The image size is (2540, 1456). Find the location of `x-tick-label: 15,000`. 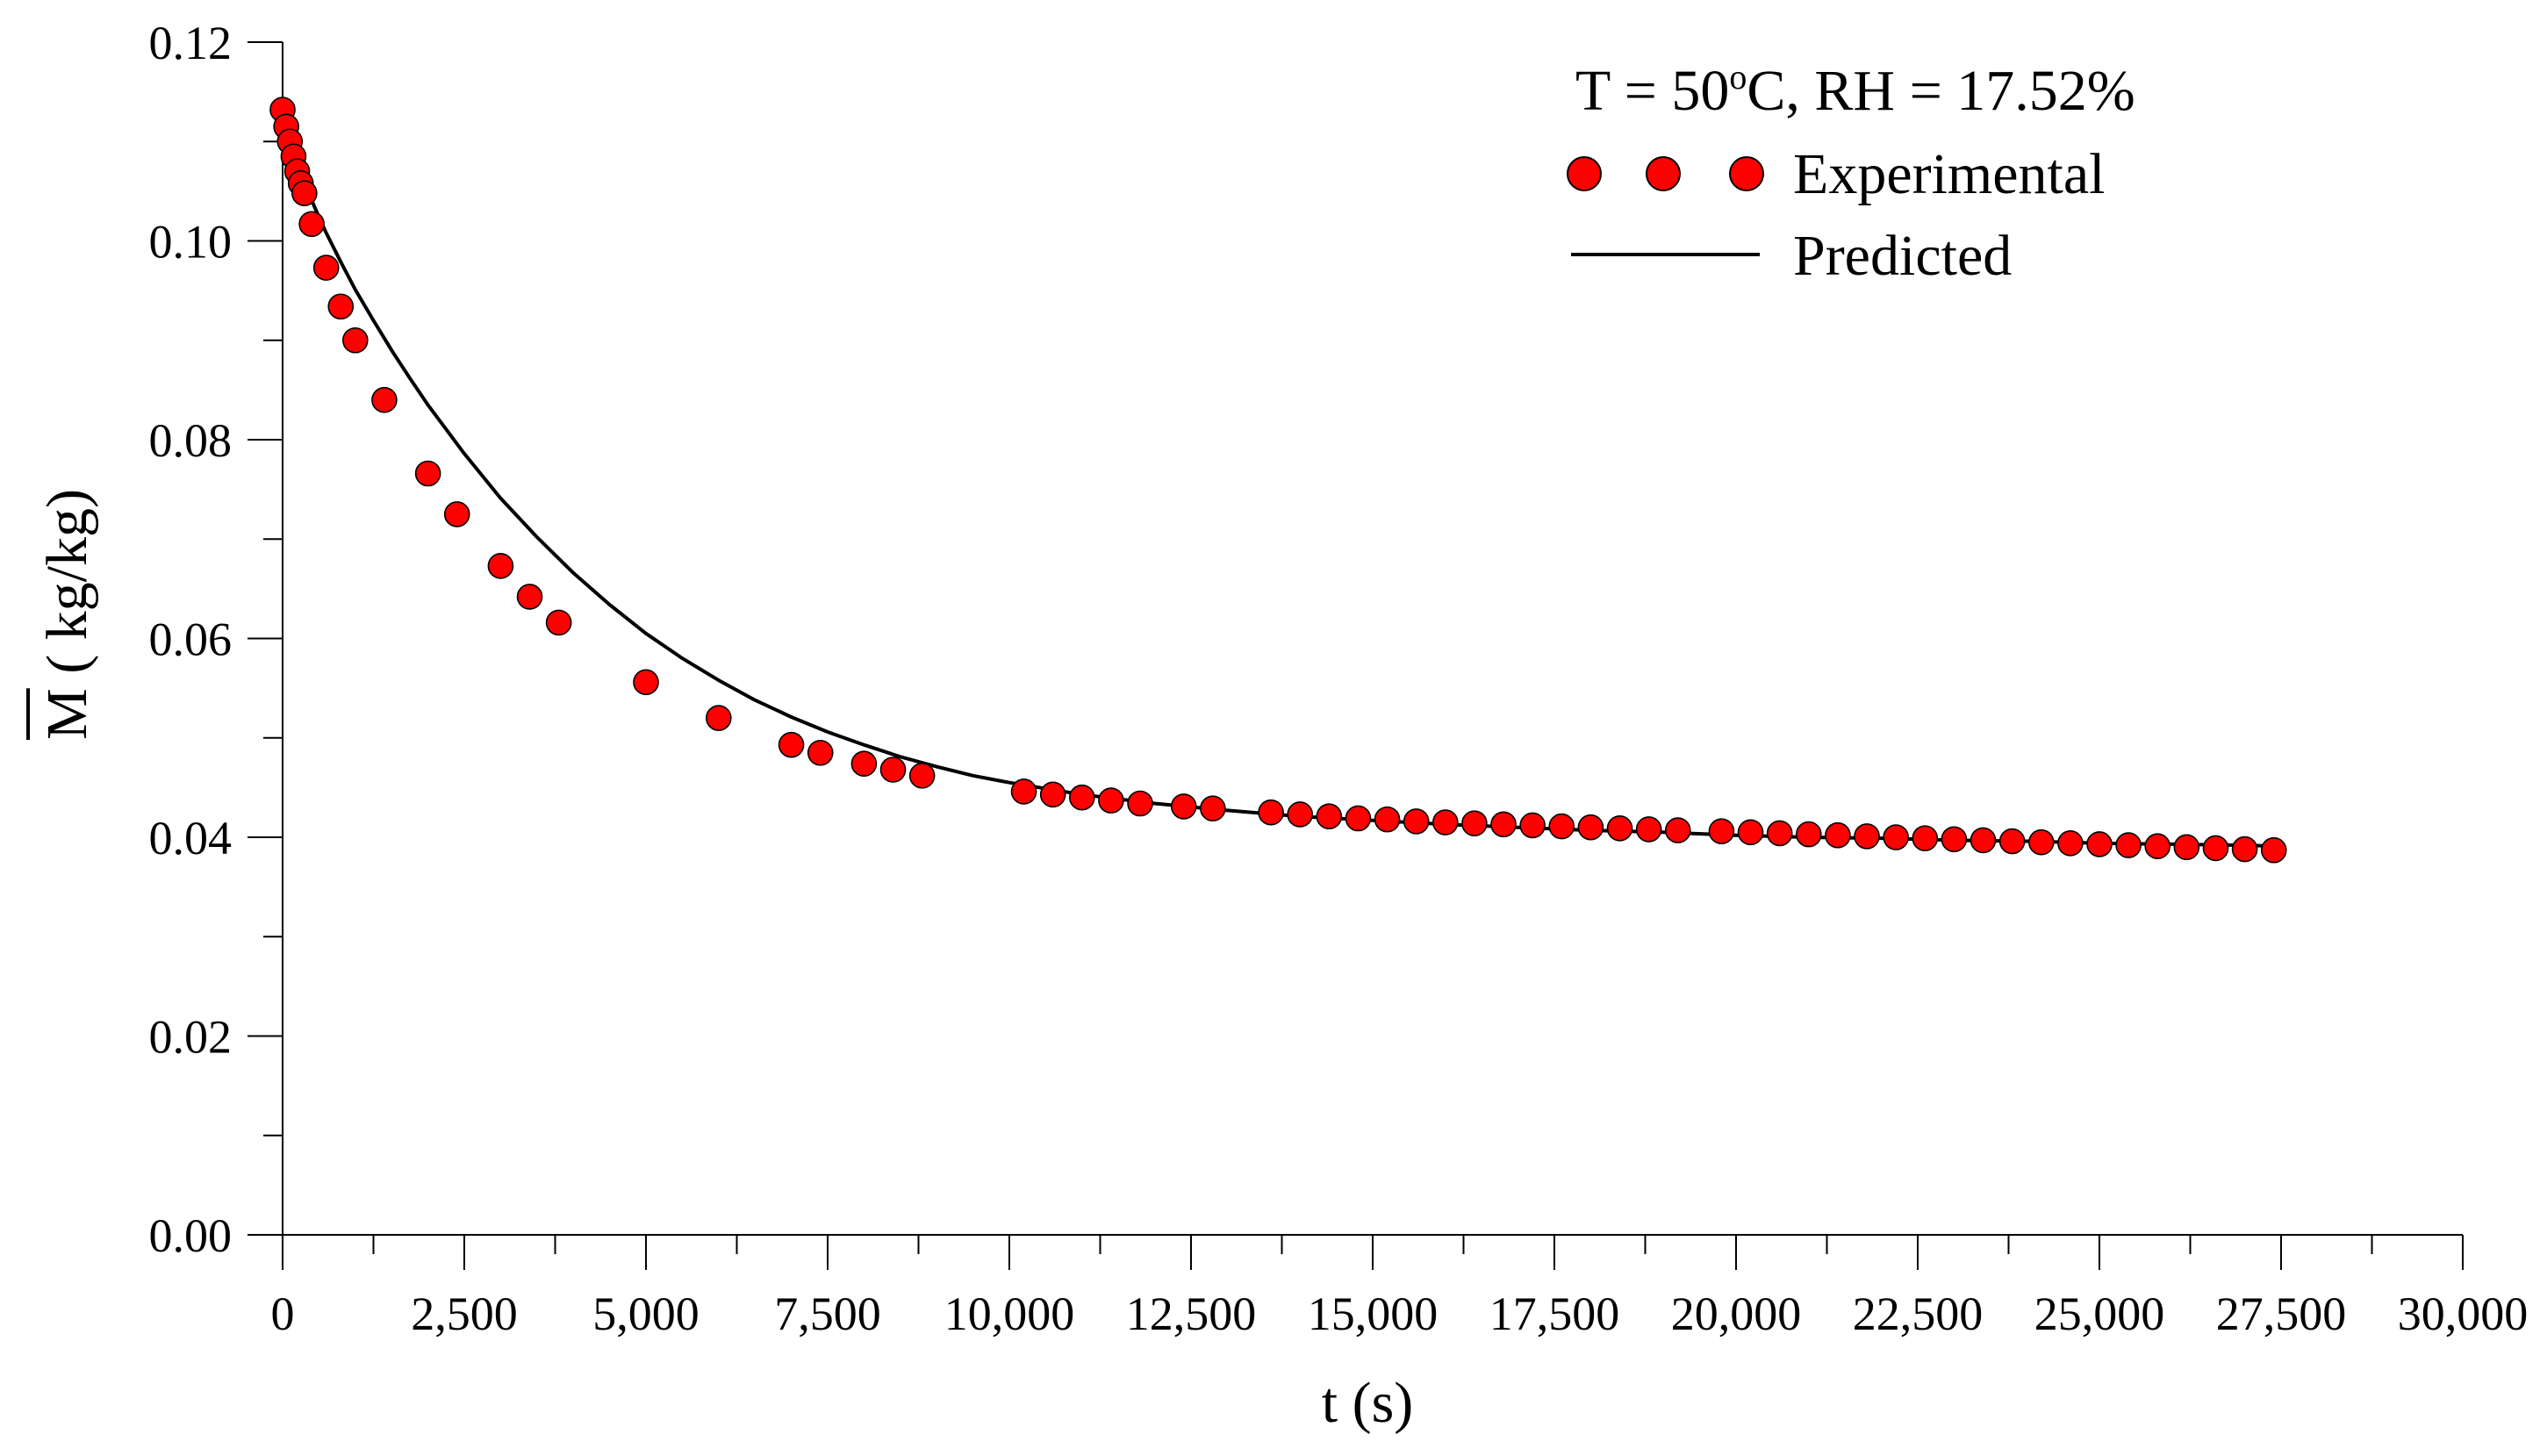

x-tick-label: 15,000 is located at coordinates (1373, 1313).